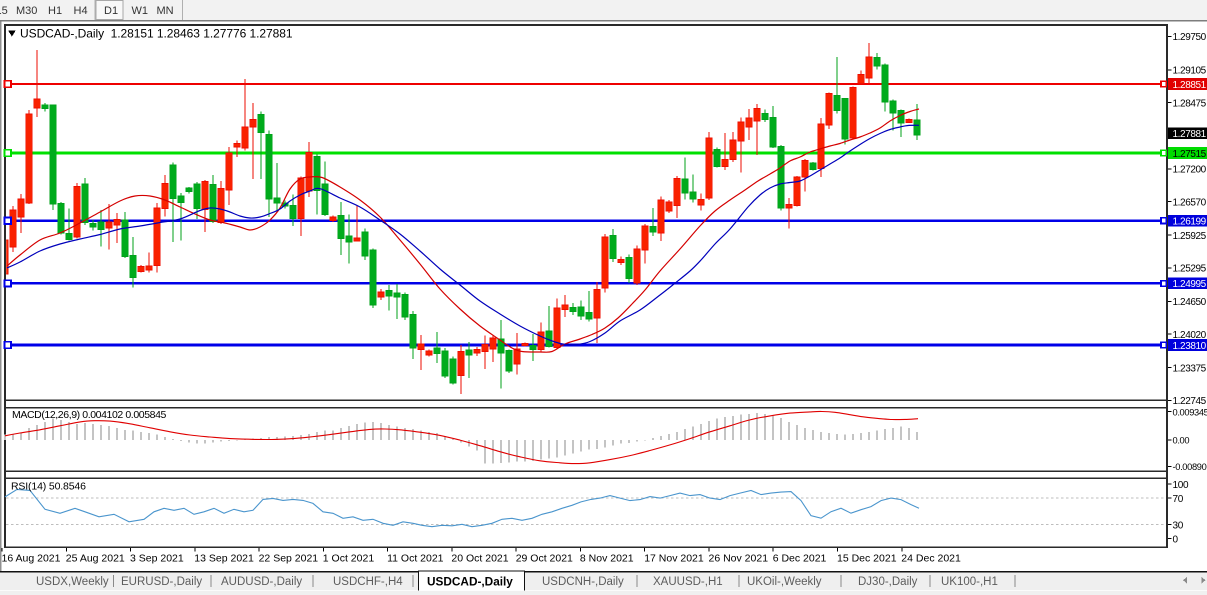  I want to click on svg-text: 1.26570, so click(1190, 202).